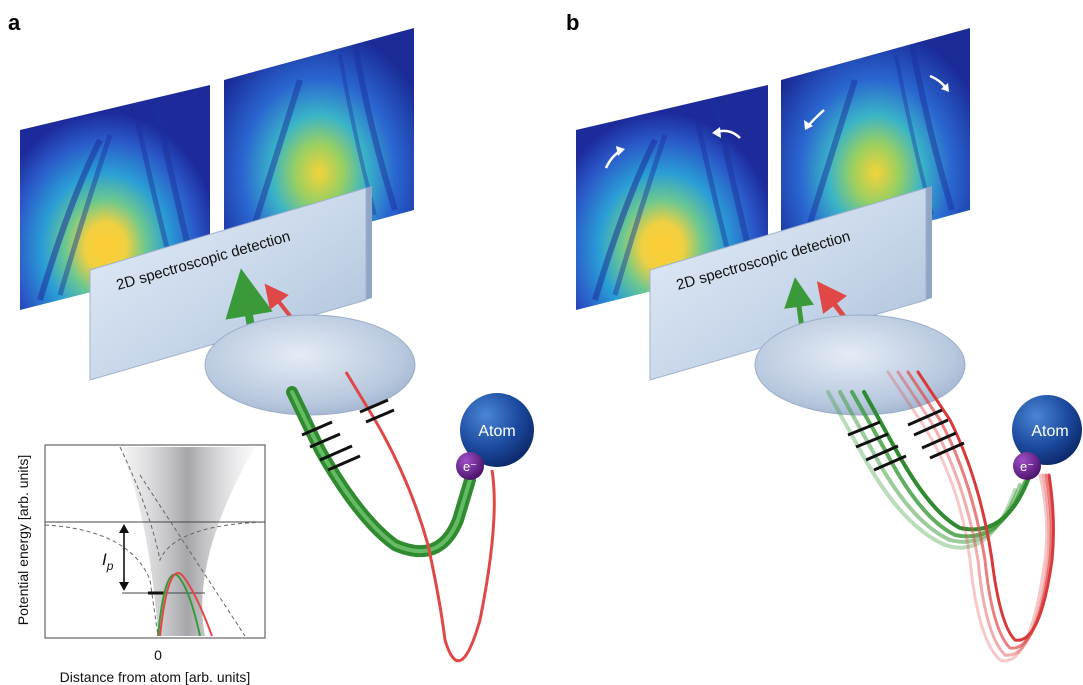 This screenshot has height=685, width=1083. I want to click on red-trajectory-a, so click(420, 517).